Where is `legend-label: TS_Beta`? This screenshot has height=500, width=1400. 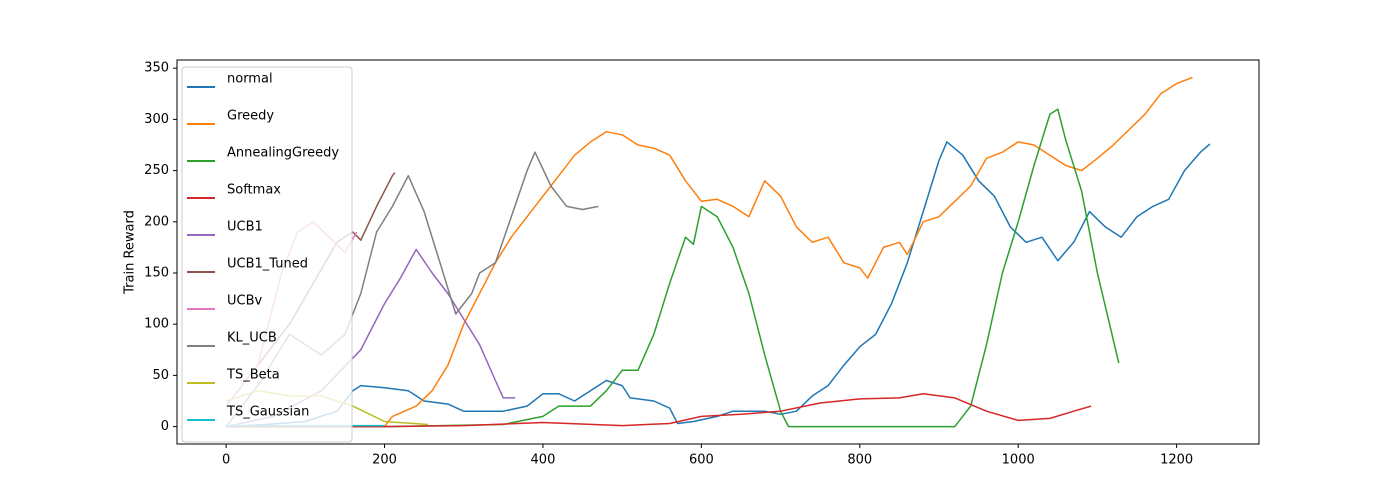 legend-label: TS_Beta is located at coordinates (253, 375).